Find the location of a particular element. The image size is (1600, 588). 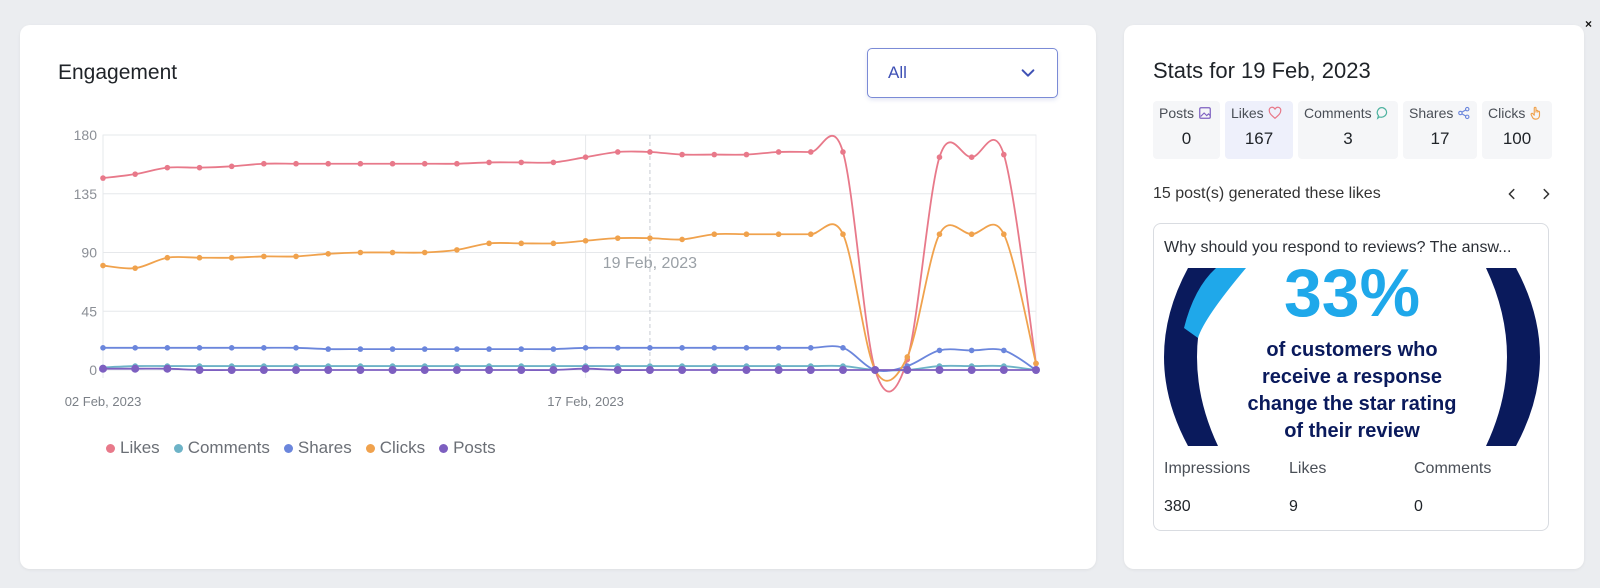

post-stat-value: 0 is located at coordinates (1418, 506).